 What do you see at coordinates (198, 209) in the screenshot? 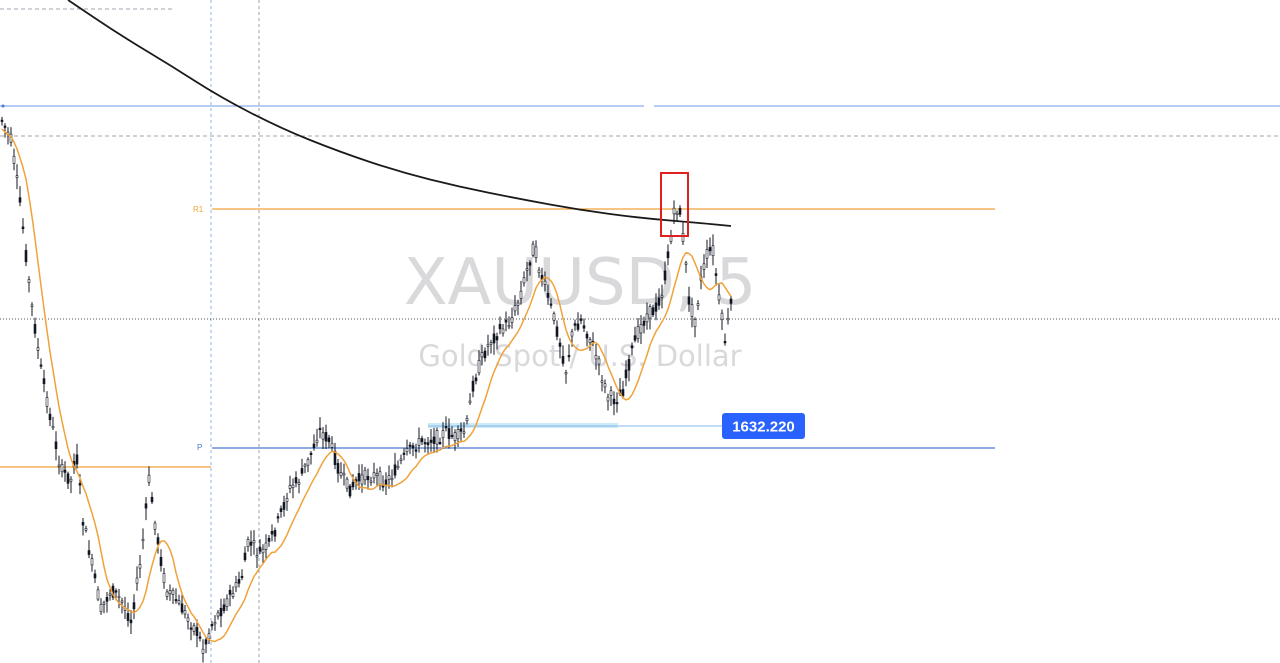
I see `r1-level-label: R1` at bounding box center [198, 209].